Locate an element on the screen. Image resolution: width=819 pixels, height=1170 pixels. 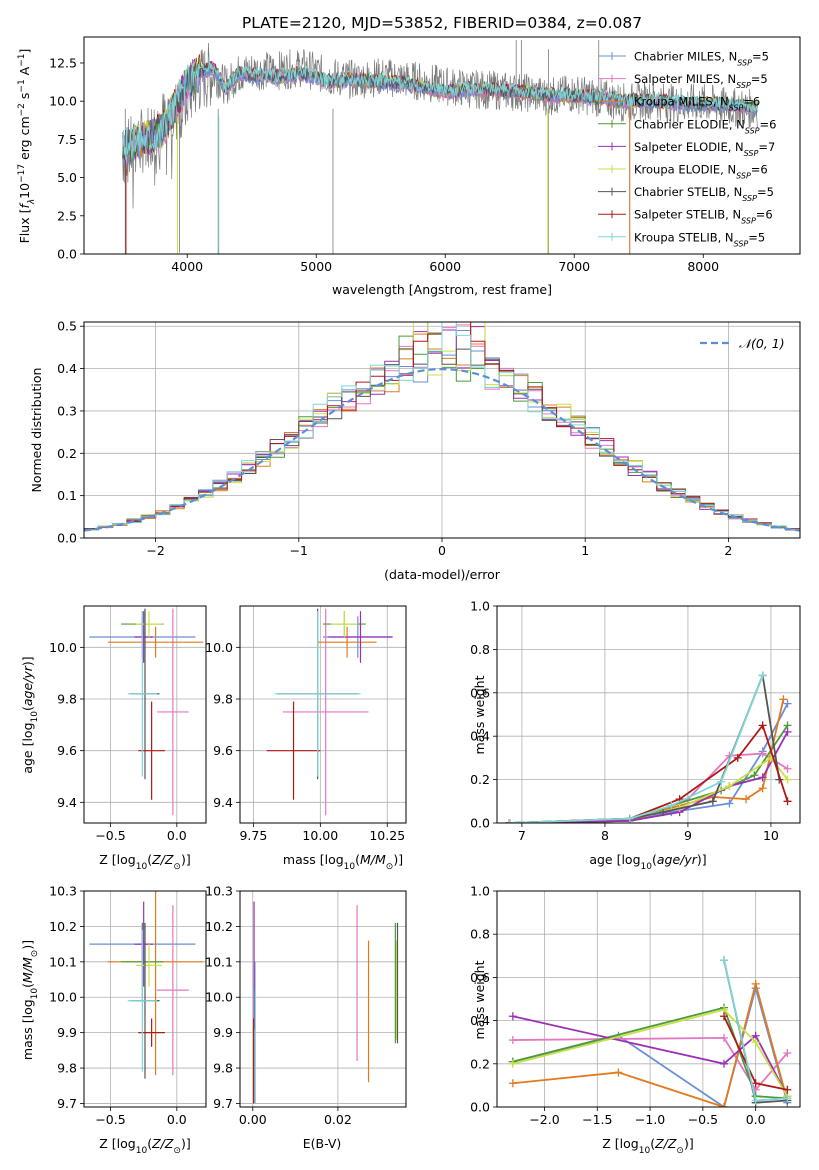
x-tick-label: 7000 is located at coordinates (574, 266).